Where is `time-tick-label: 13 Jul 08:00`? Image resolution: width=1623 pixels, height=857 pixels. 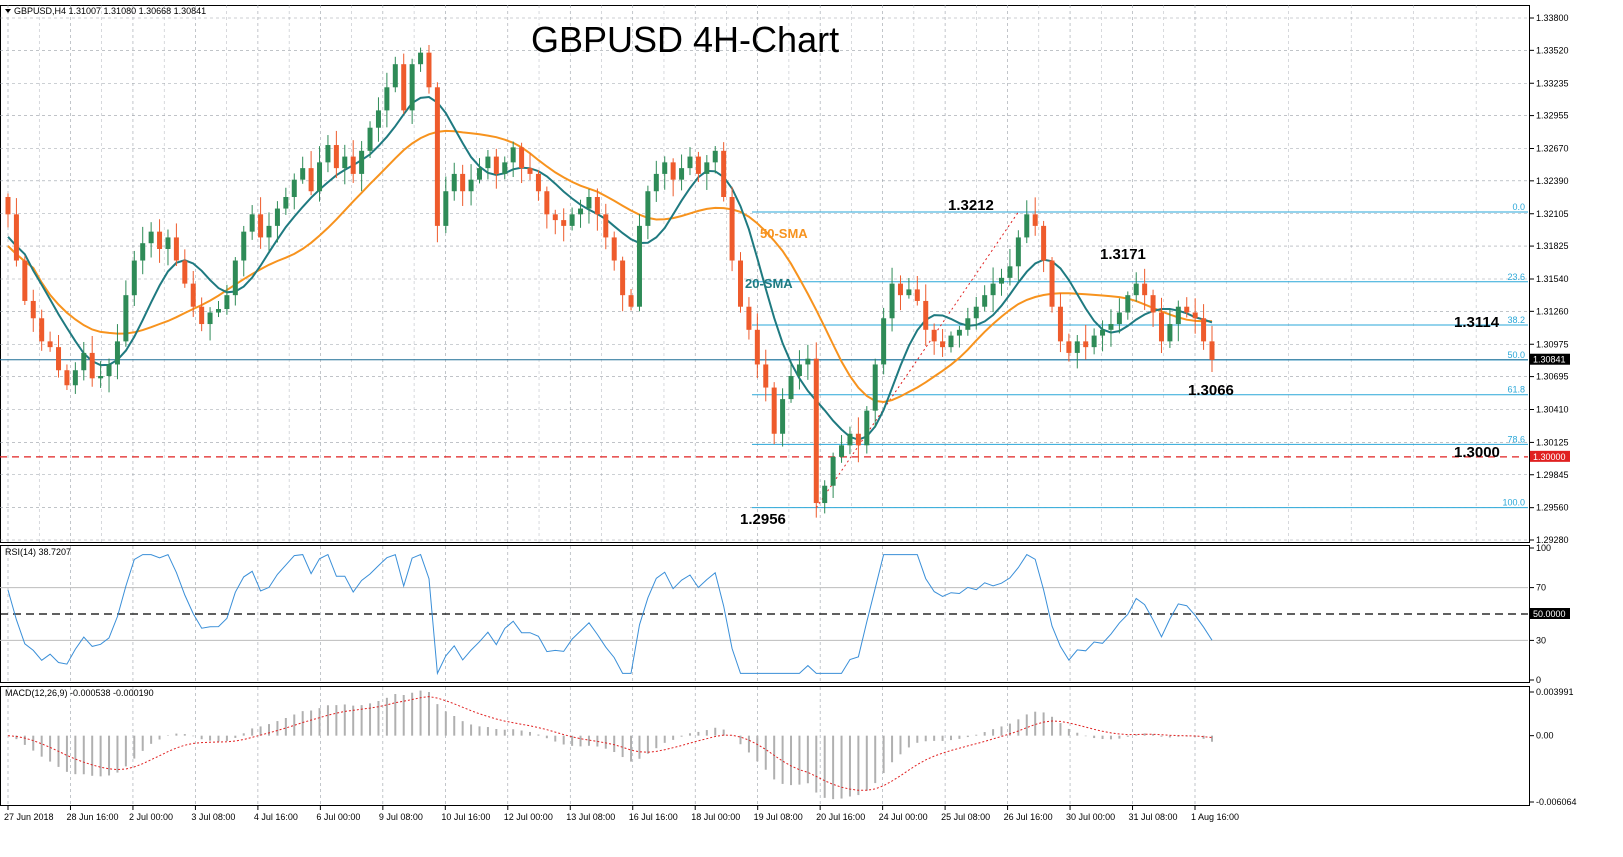
time-tick-label: 13 Jul 08:00 is located at coordinates (590, 817).